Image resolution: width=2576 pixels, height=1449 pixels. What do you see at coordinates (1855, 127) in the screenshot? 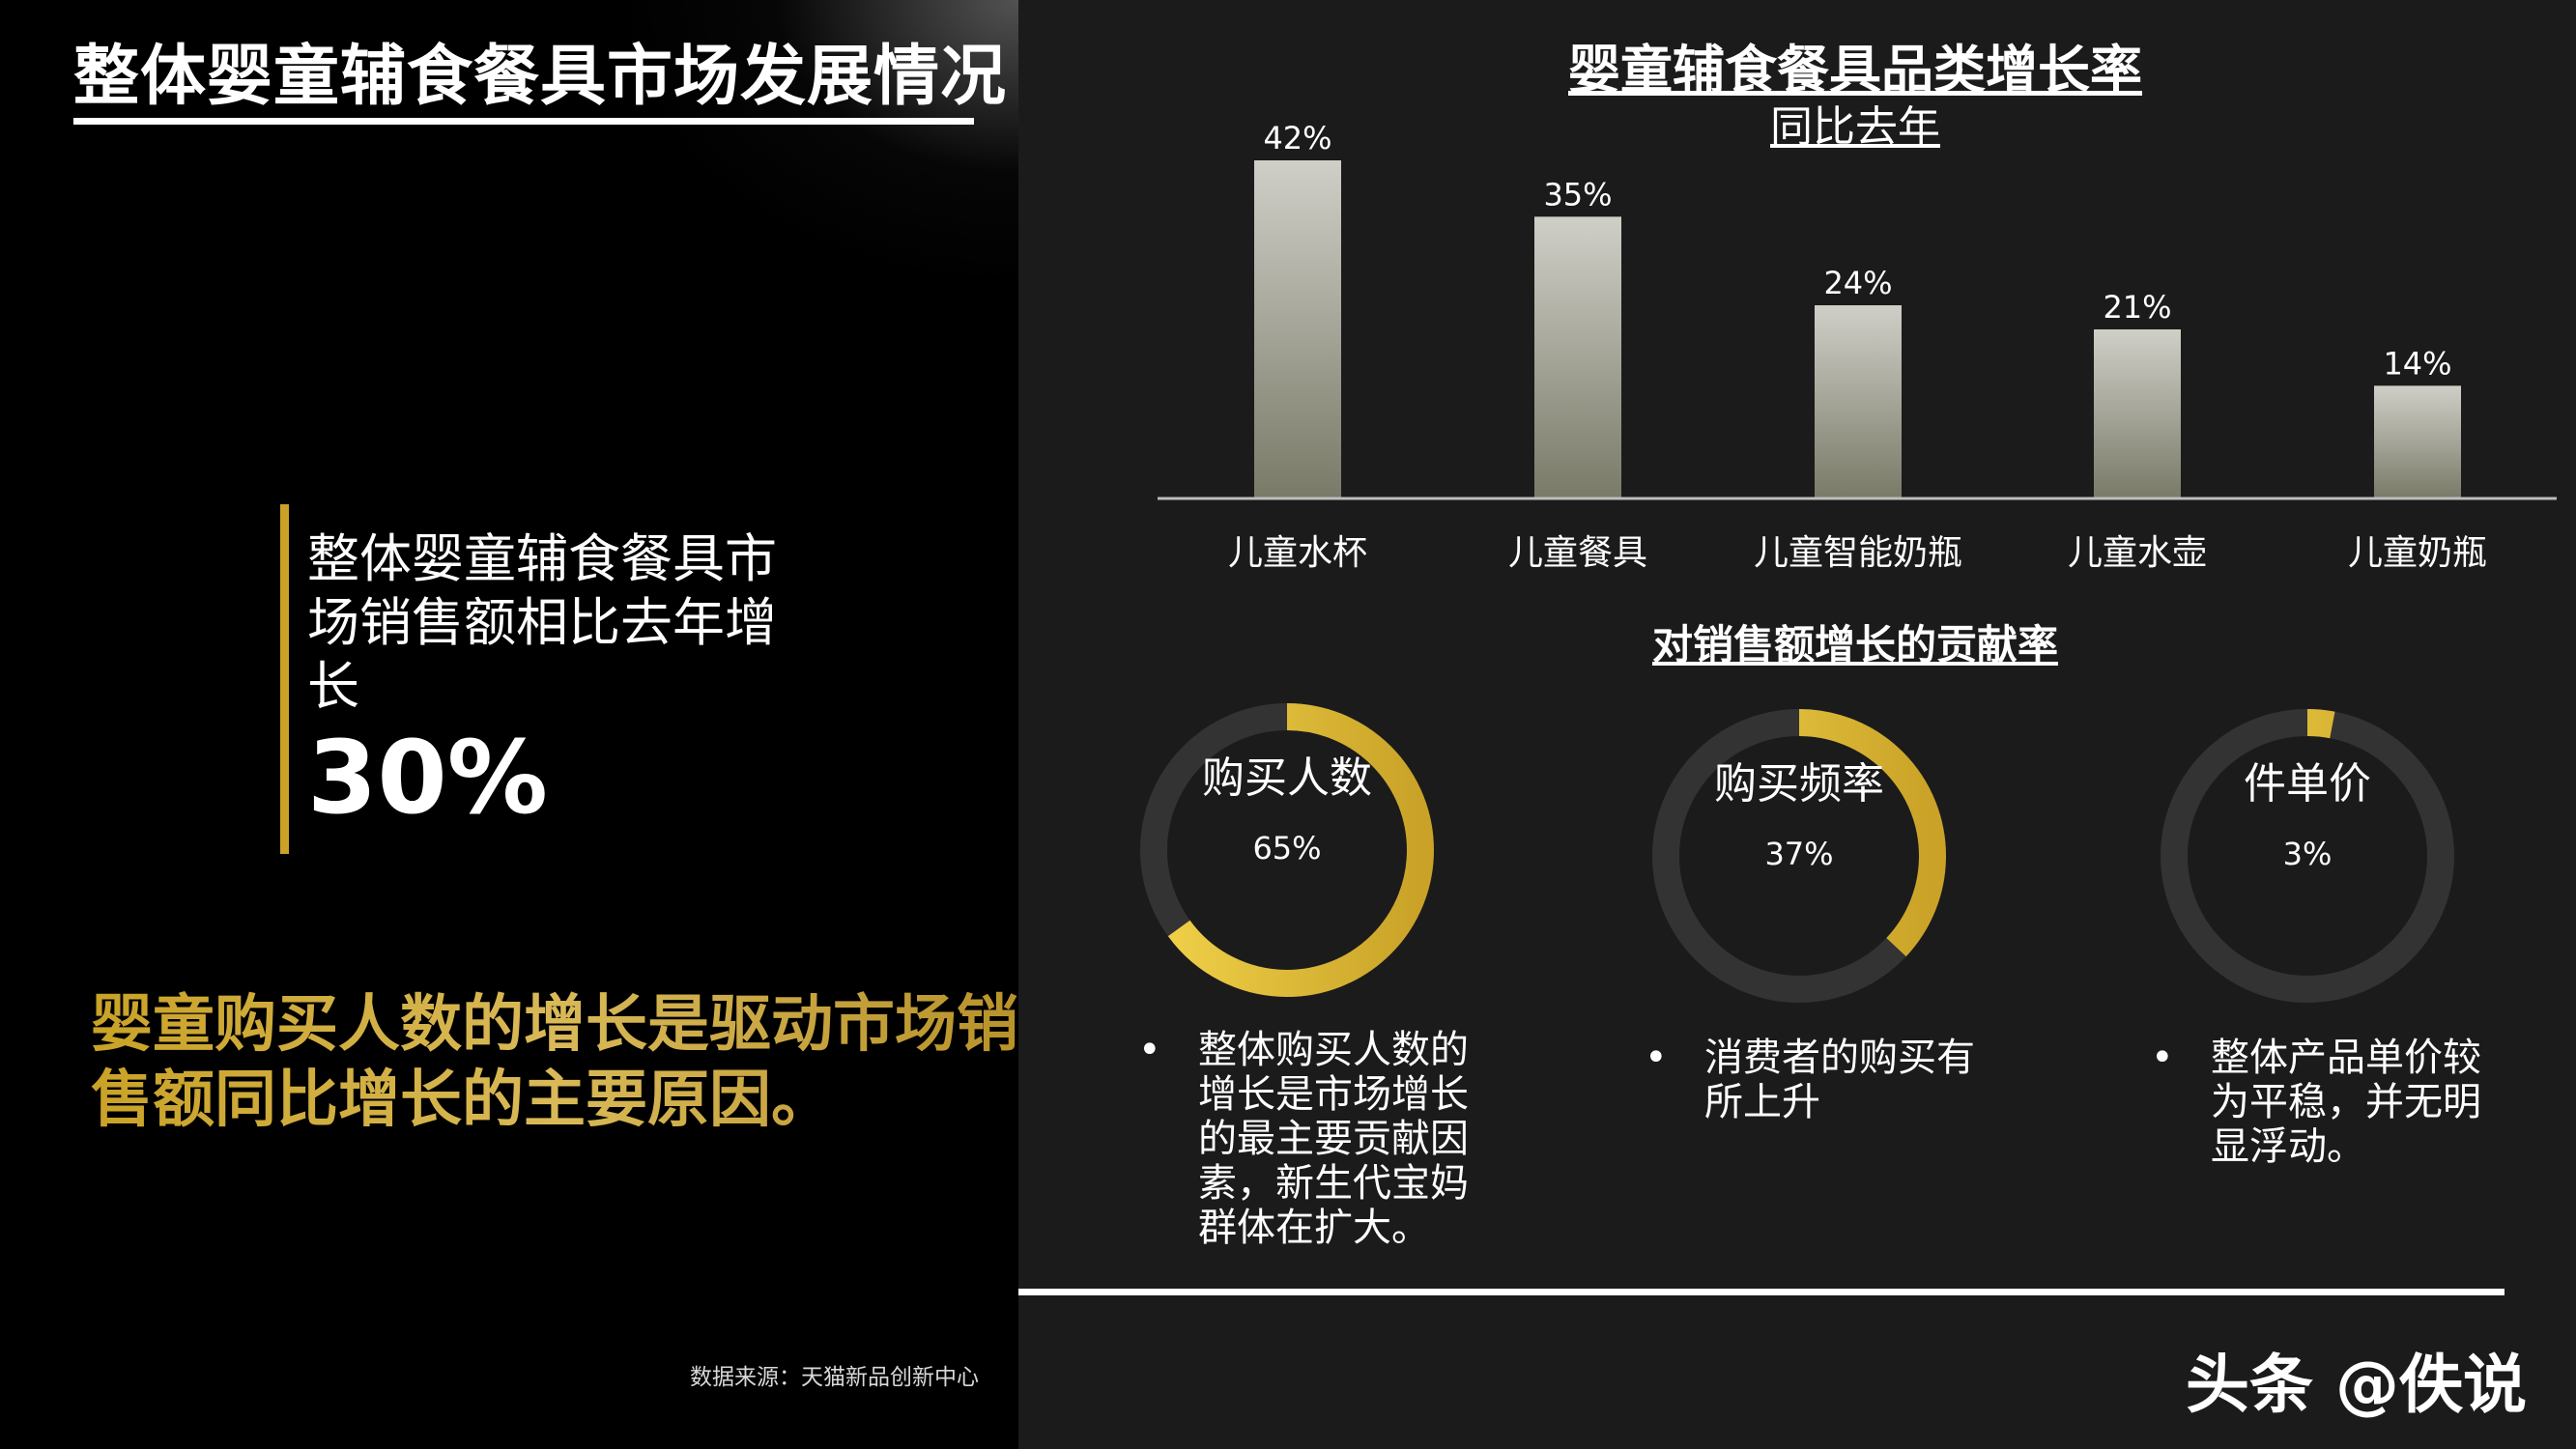
I see `bar-chart-subtitle: 同比去年` at bounding box center [1855, 127].